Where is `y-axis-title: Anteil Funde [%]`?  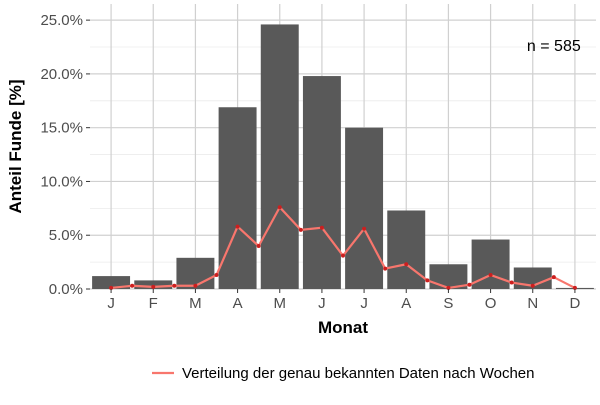 y-axis-title: Anteil Funde [%] is located at coordinates (15, 146).